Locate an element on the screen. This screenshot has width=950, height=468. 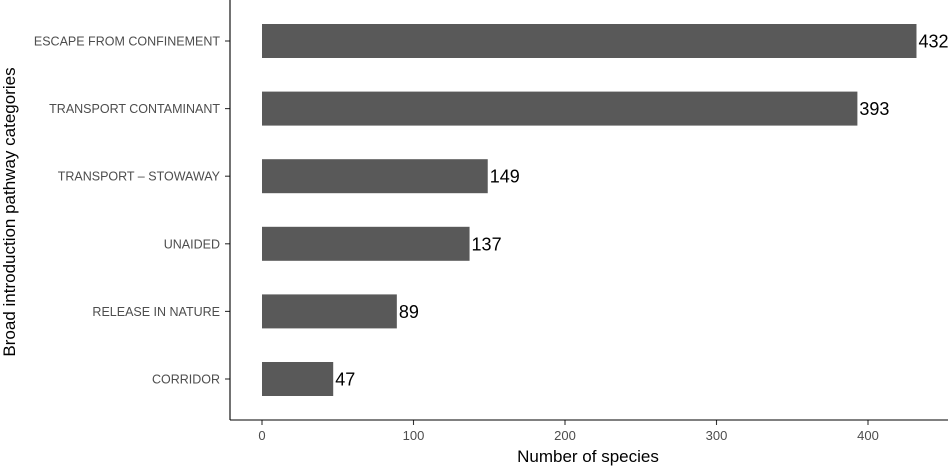
category-label-corridor: CORRIDOR is located at coordinates (186, 380).